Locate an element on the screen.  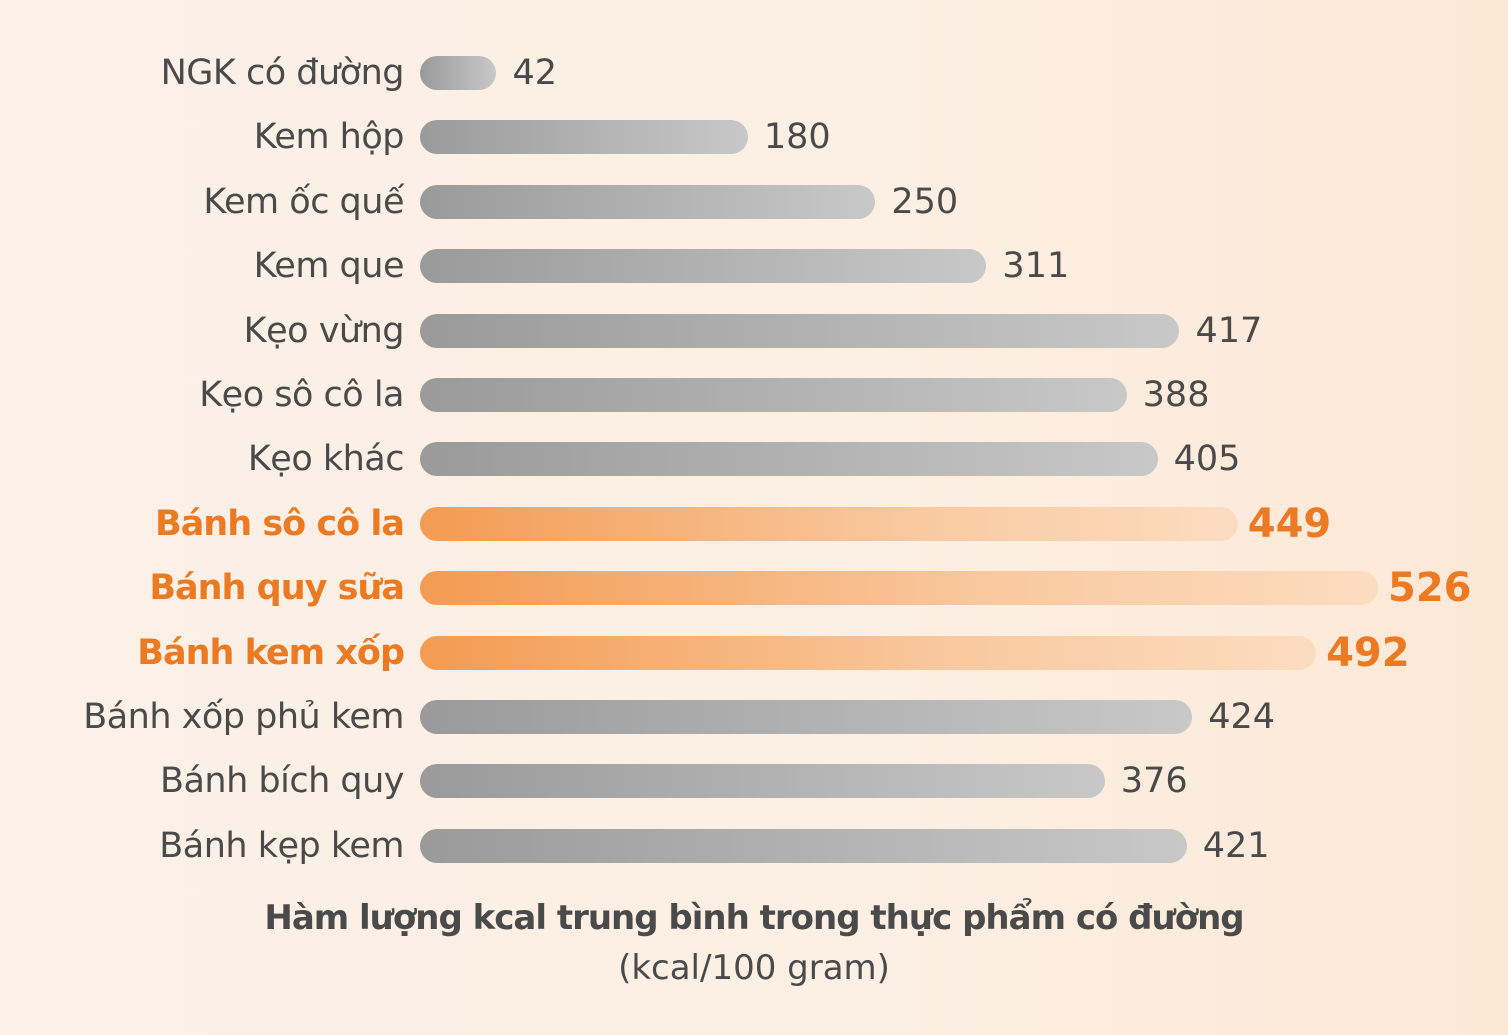
bar-row: Bánh kem xốp 492 is located at coordinates (754, 653).